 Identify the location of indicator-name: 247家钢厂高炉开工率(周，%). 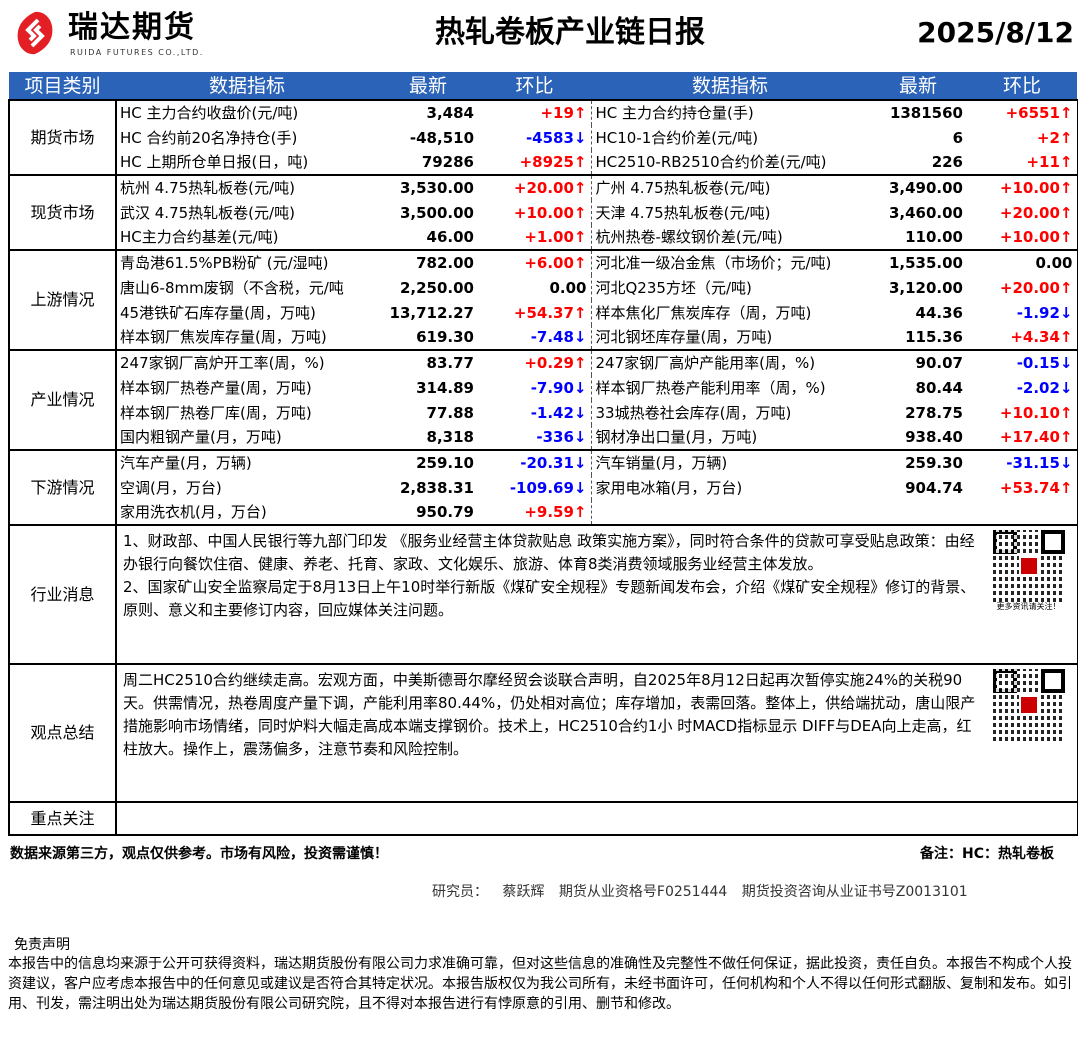
(247, 362).